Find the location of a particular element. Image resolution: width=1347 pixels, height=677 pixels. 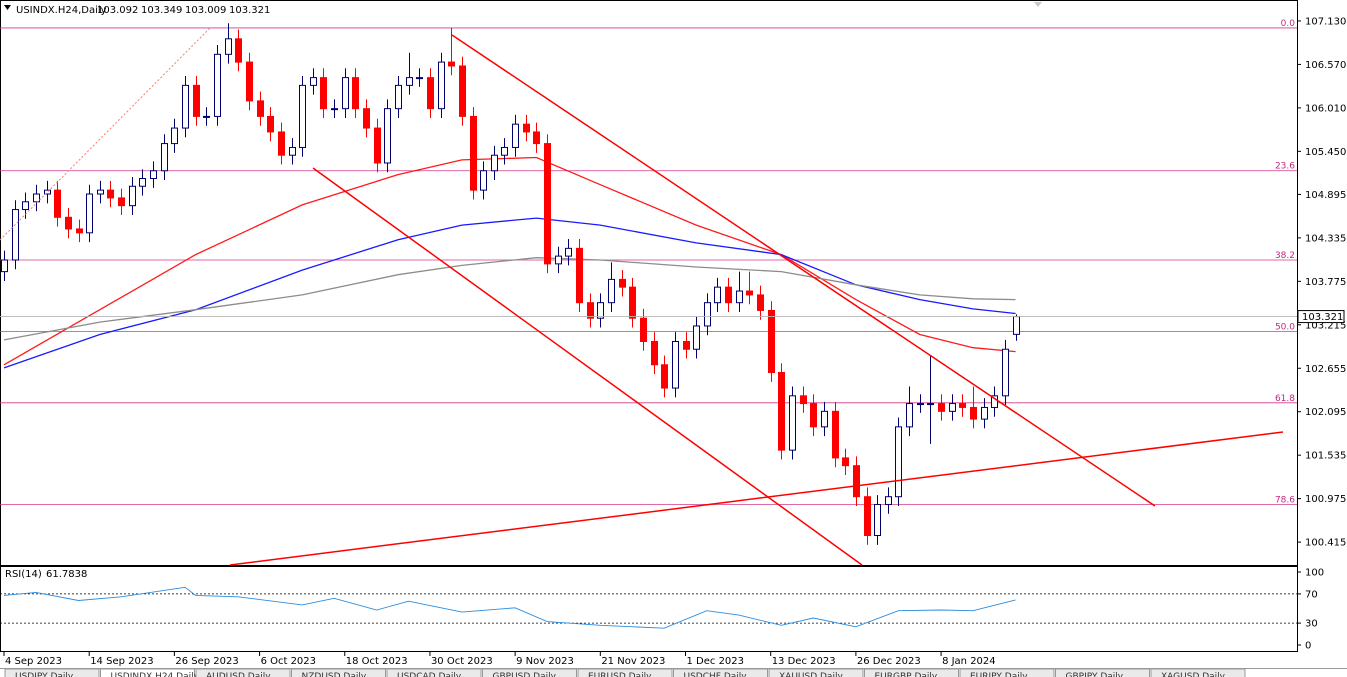

x-tick-label: 1 Dec 2023 is located at coordinates (716, 661).